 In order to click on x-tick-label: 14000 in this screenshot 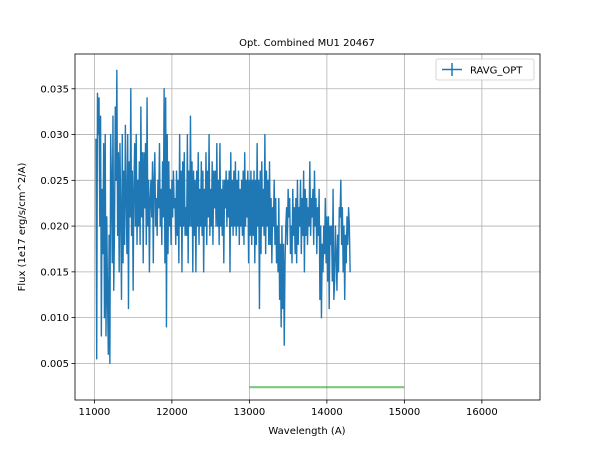, I will do `click(327, 412)`.